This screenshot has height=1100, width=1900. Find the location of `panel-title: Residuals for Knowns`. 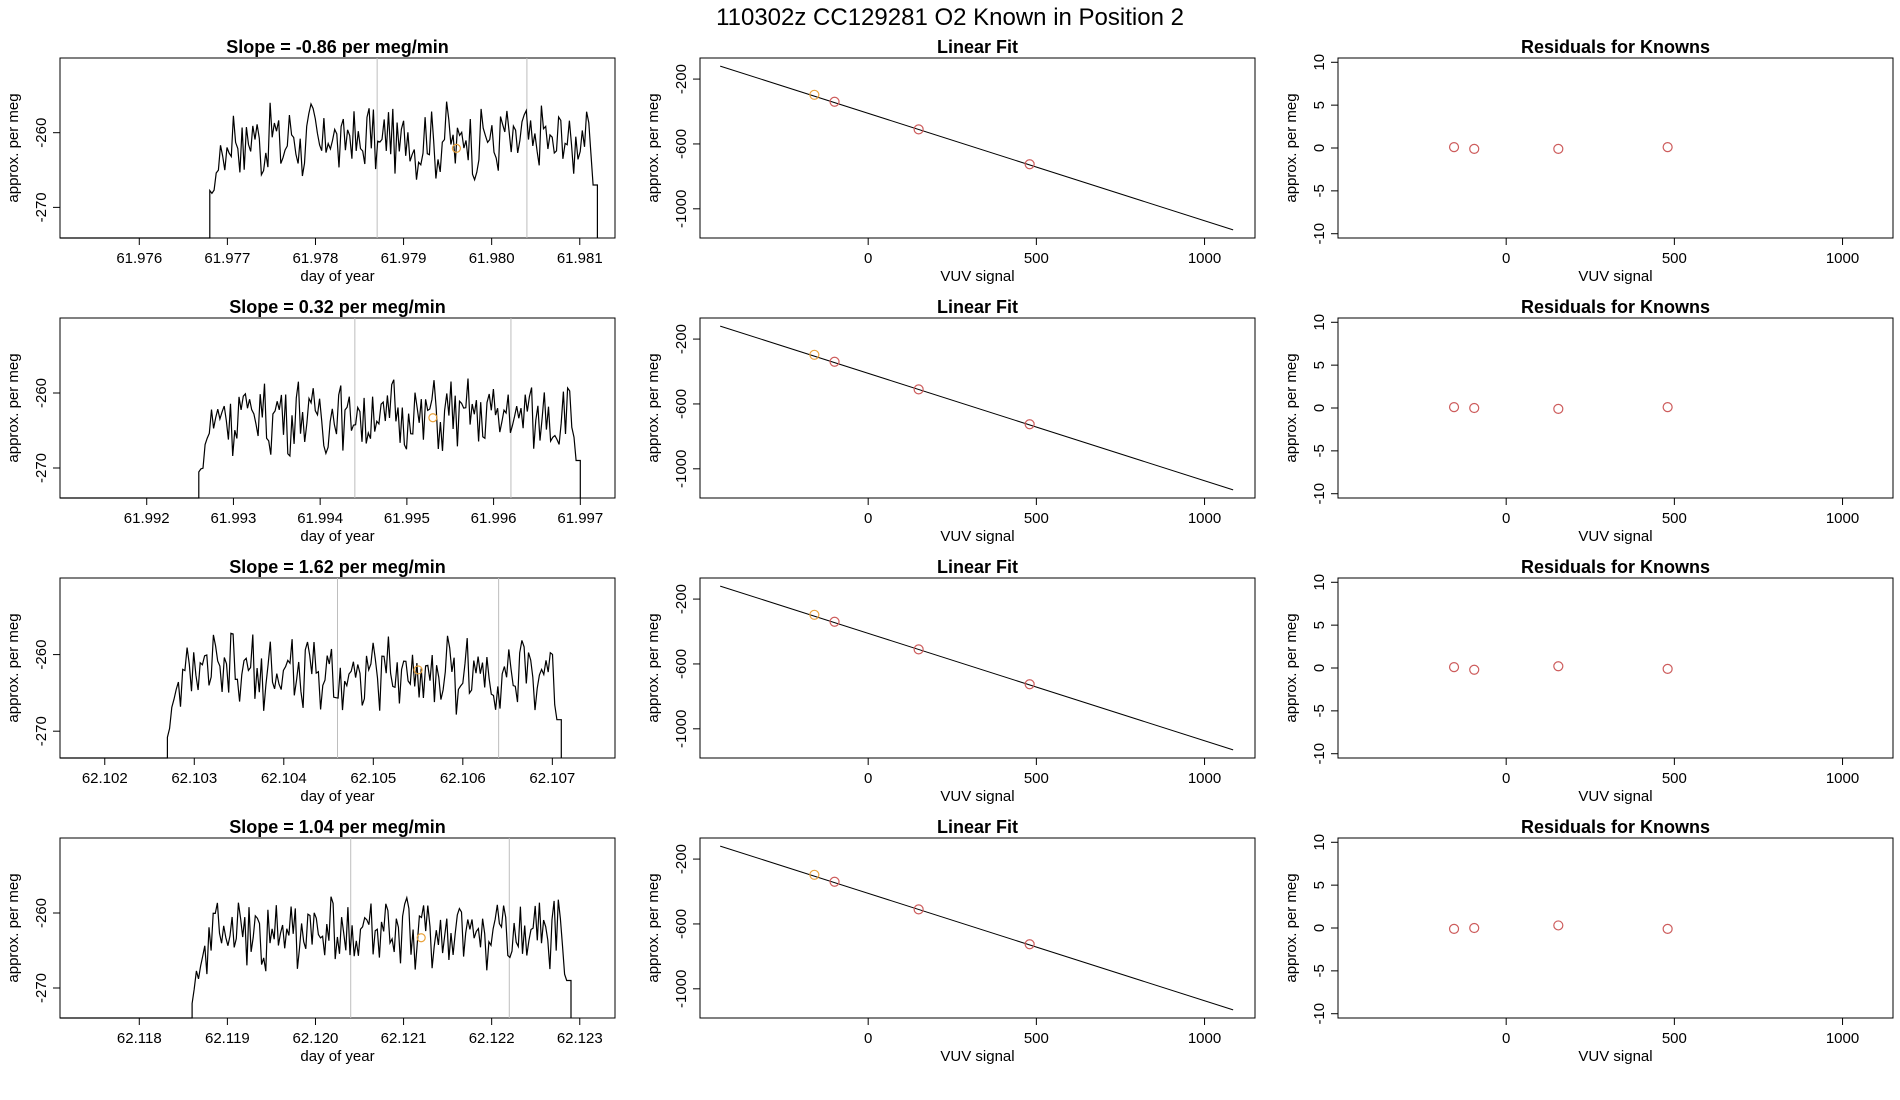

panel-title: Residuals for Knowns is located at coordinates (1615, 567).